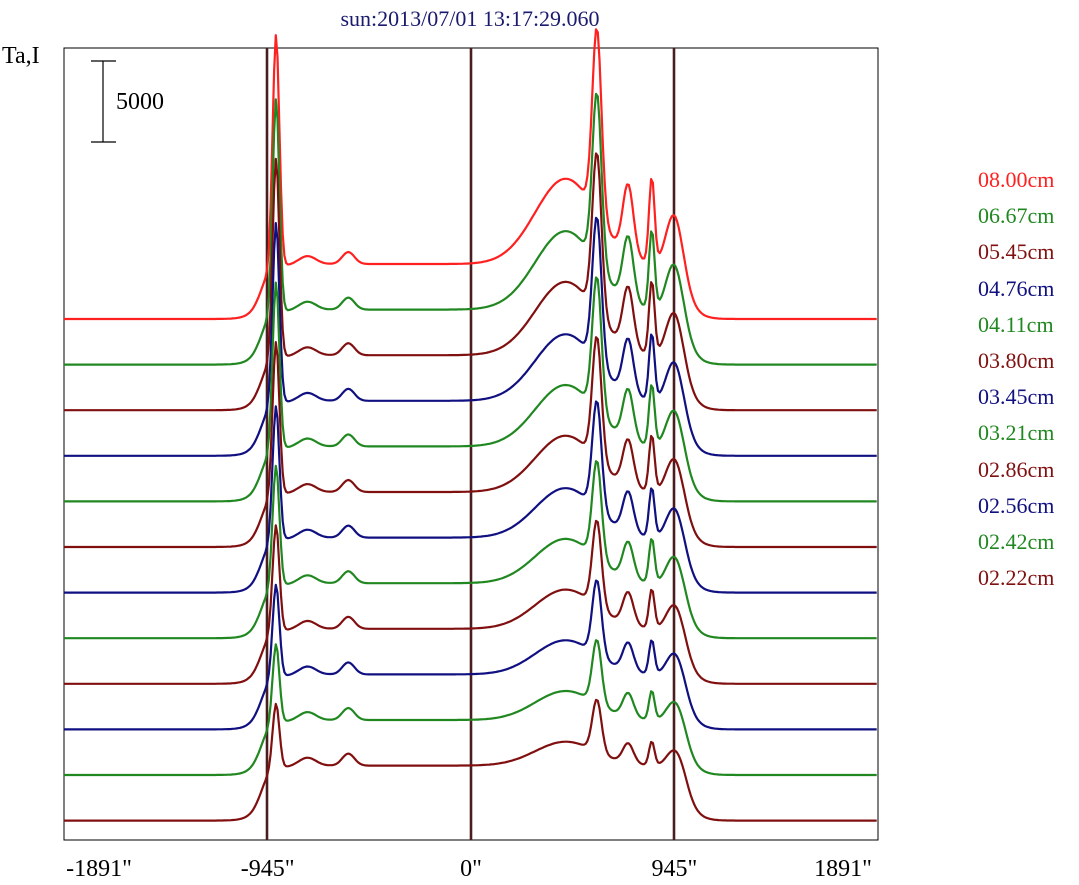  I want to click on legend-item: 02.56cm, so click(1016, 505).